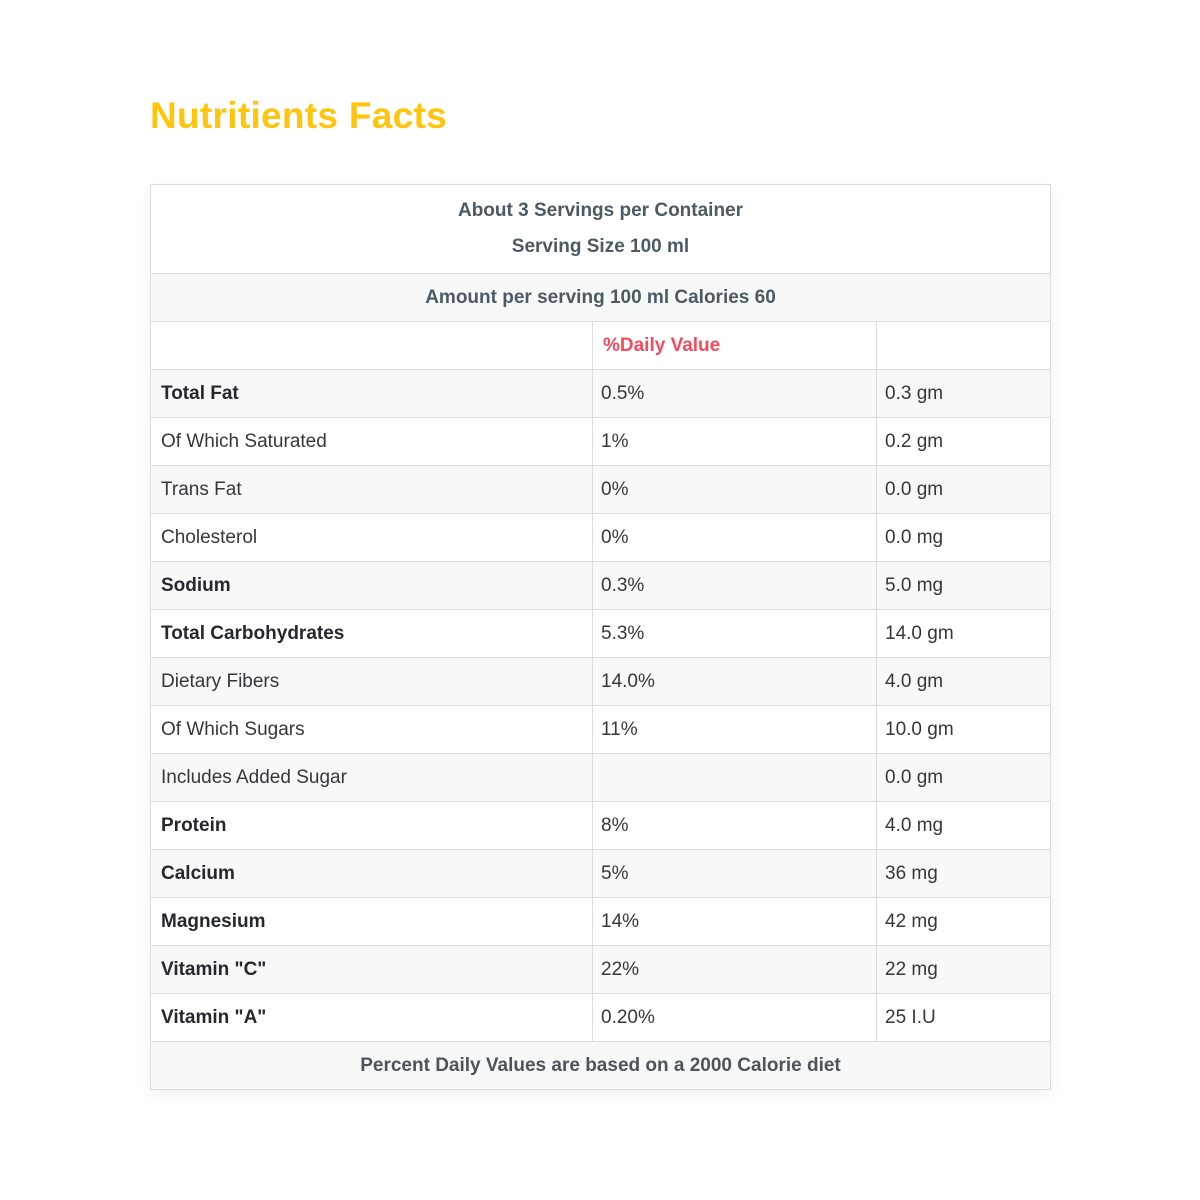  Describe the element at coordinates (963, 873) in the screenshot. I see `nutrient-amount: 36 mg` at that location.